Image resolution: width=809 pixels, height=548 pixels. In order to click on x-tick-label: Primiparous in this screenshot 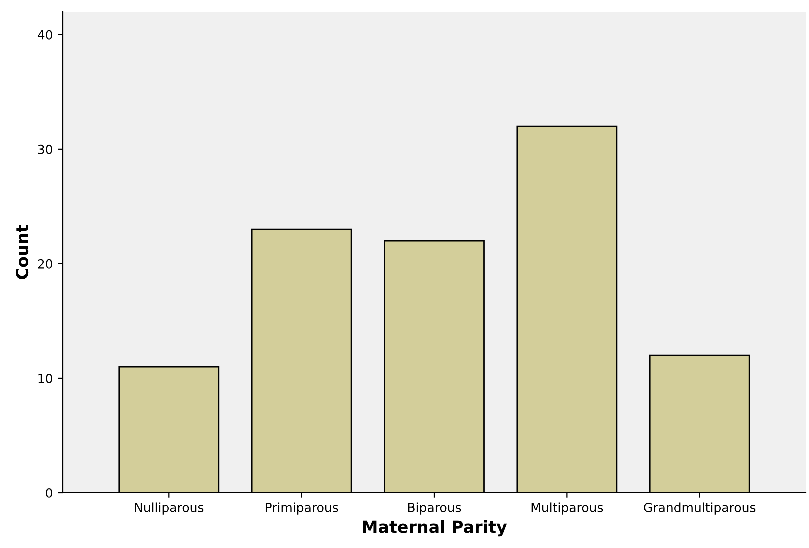, I will do `click(302, 508)`.